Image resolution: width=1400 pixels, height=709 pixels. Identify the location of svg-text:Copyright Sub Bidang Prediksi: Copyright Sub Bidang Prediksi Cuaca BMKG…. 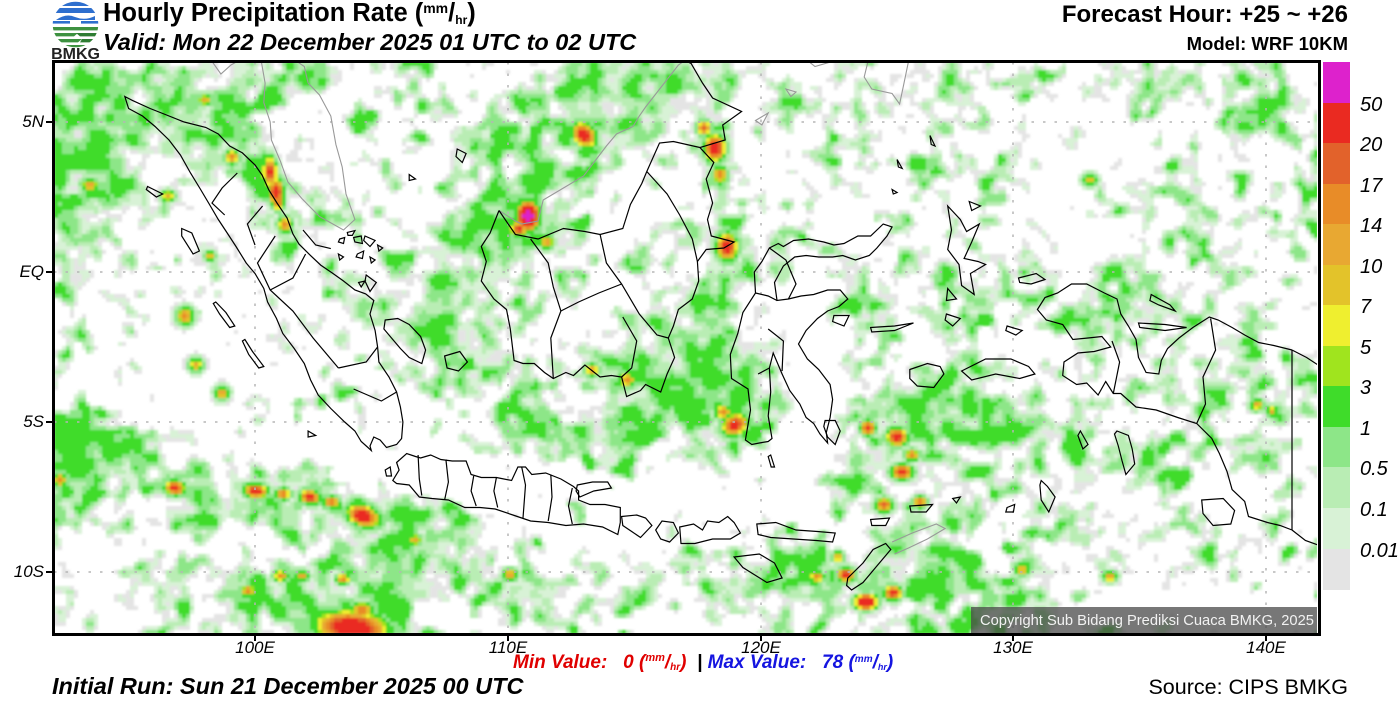
(1147, 621).